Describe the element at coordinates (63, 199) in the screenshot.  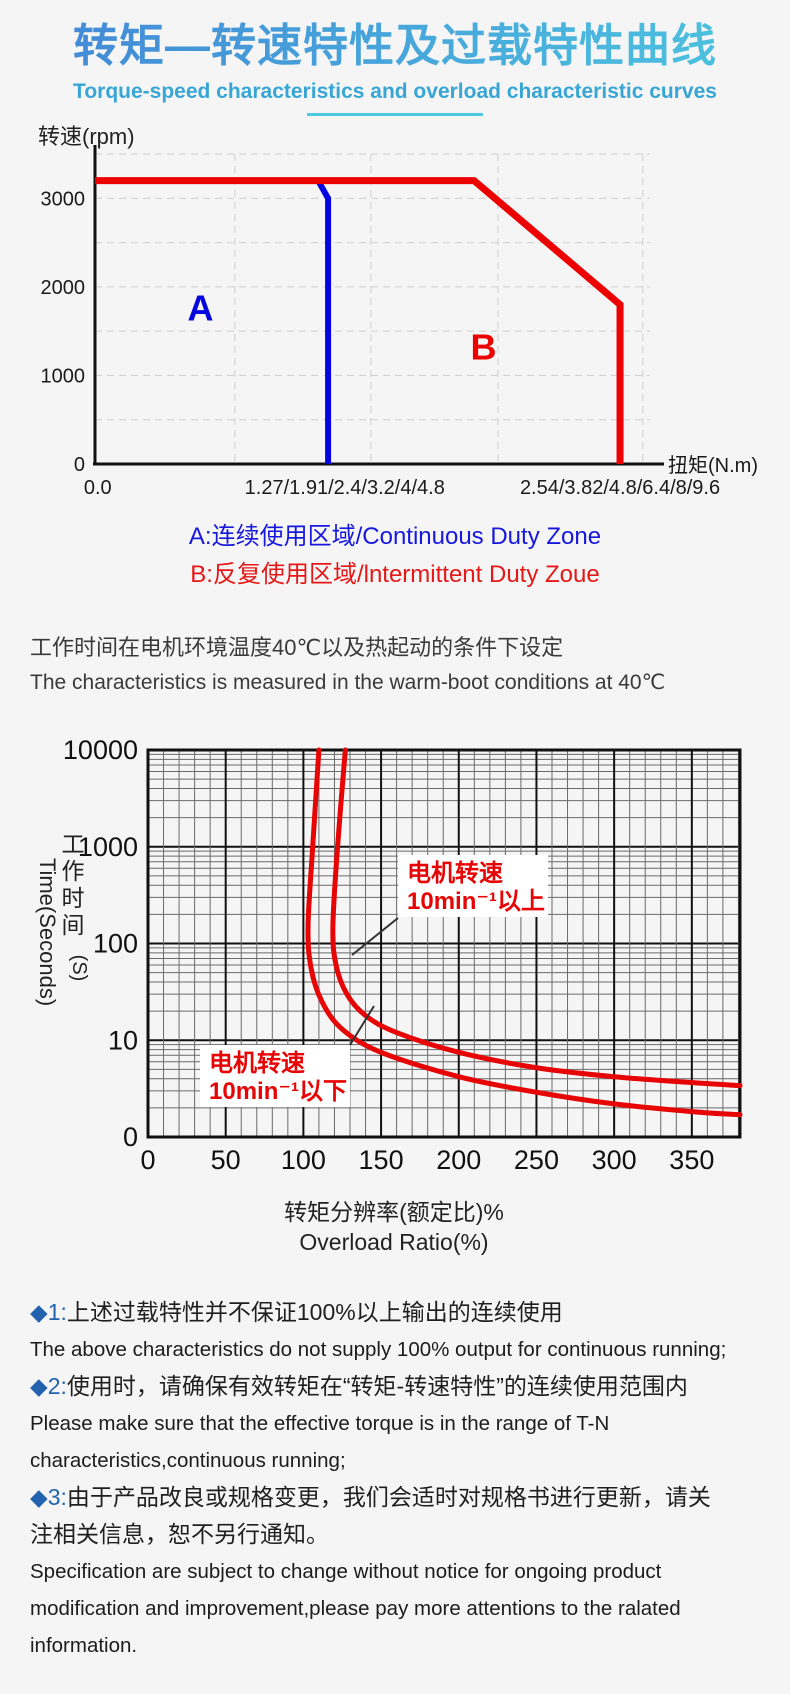
I see `tn-ytick: 3000` at that location.